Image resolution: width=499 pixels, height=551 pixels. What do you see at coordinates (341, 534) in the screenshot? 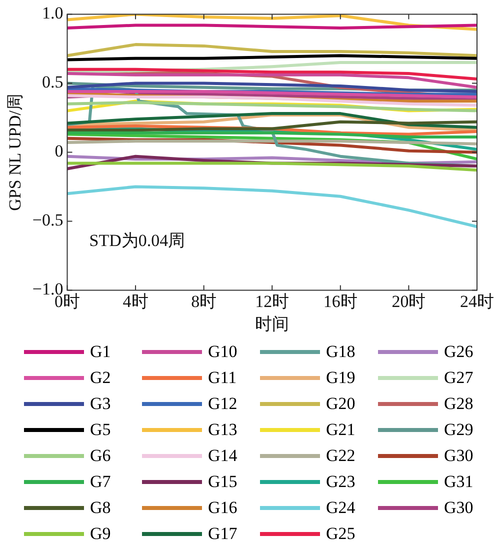
I see `legend-label: G25` at bounding box center [341, 534].